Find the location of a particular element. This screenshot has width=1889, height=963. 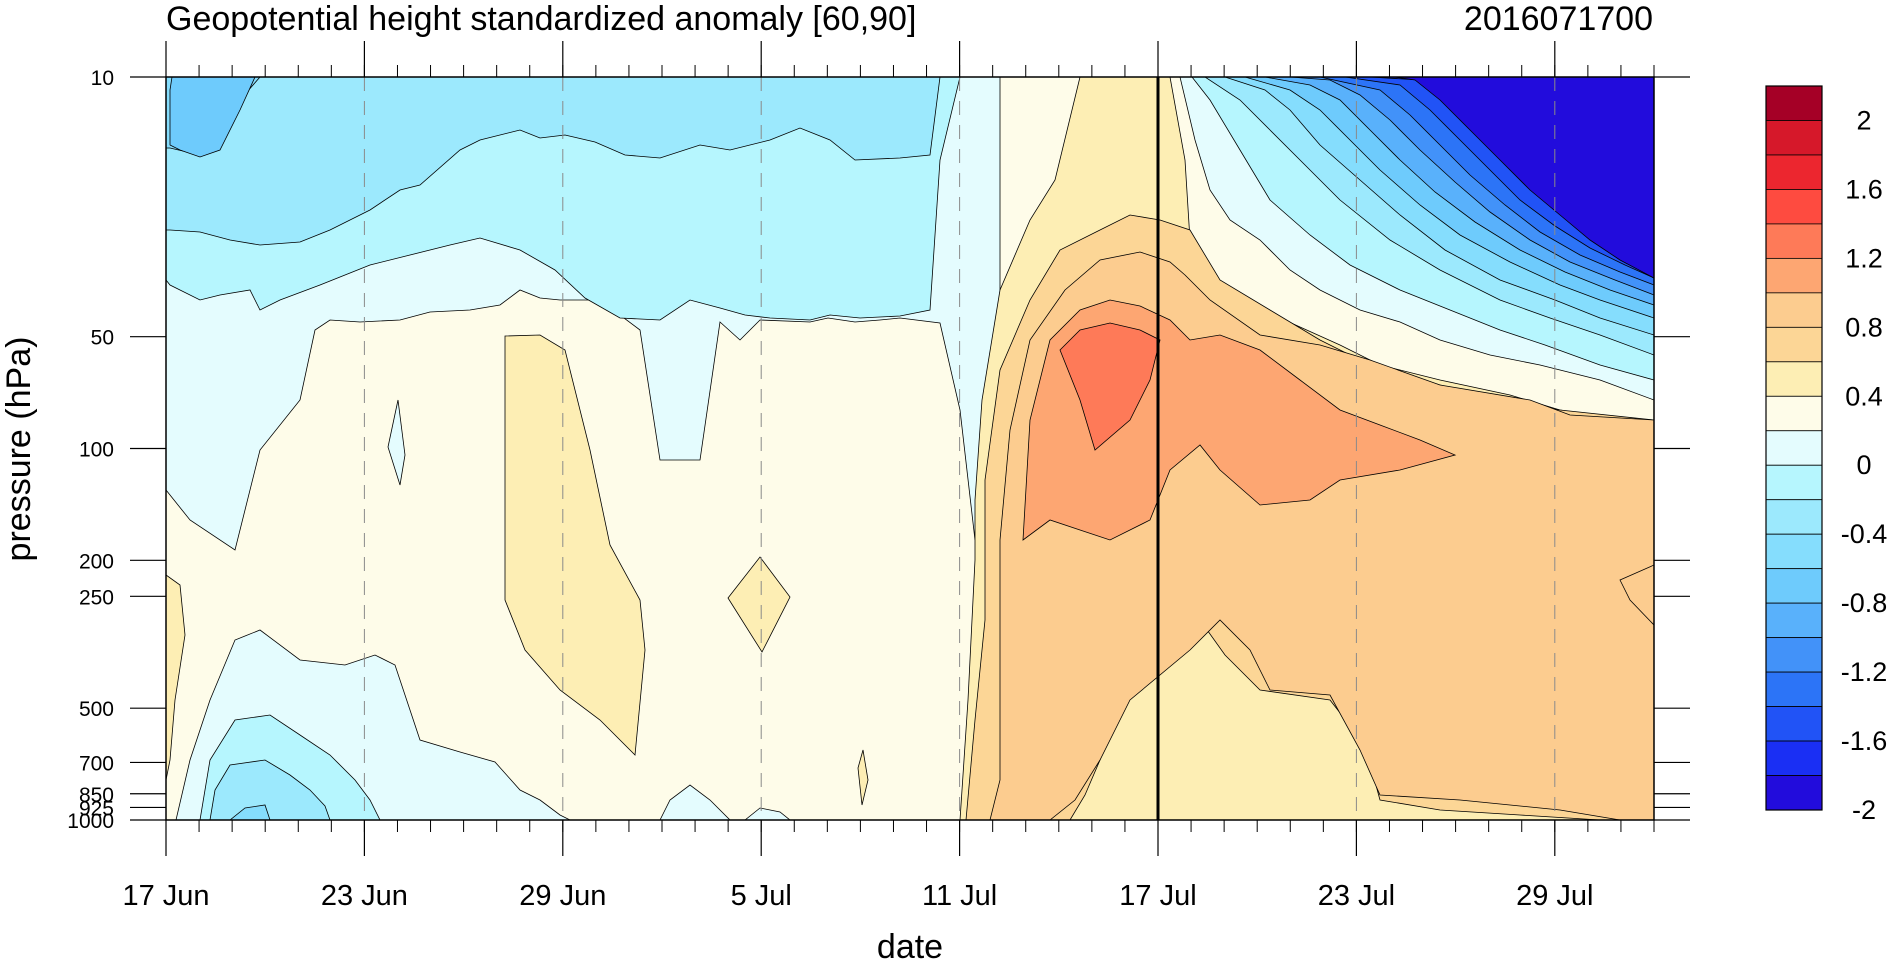

colorbar-tick-label: 1.2 is located at coordinates (1864, 258).